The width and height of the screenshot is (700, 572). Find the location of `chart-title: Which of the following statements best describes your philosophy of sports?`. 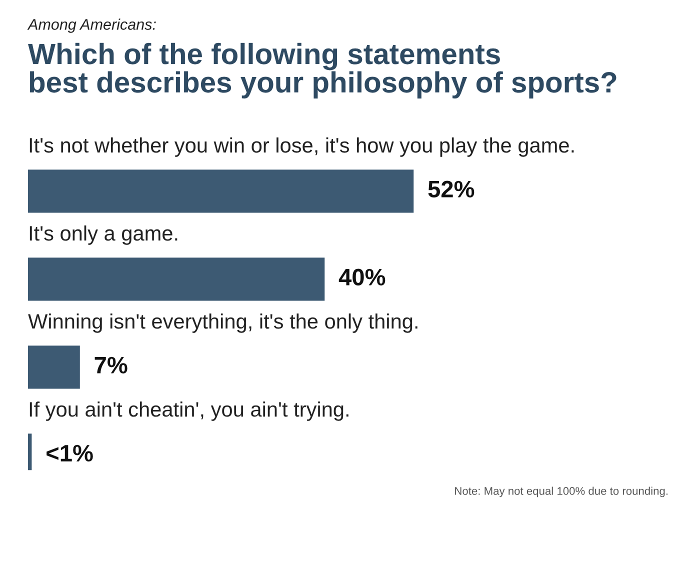

chart-title: Which of the following statements best describes your philosophy of sports? is located at coordinates (322, 70).